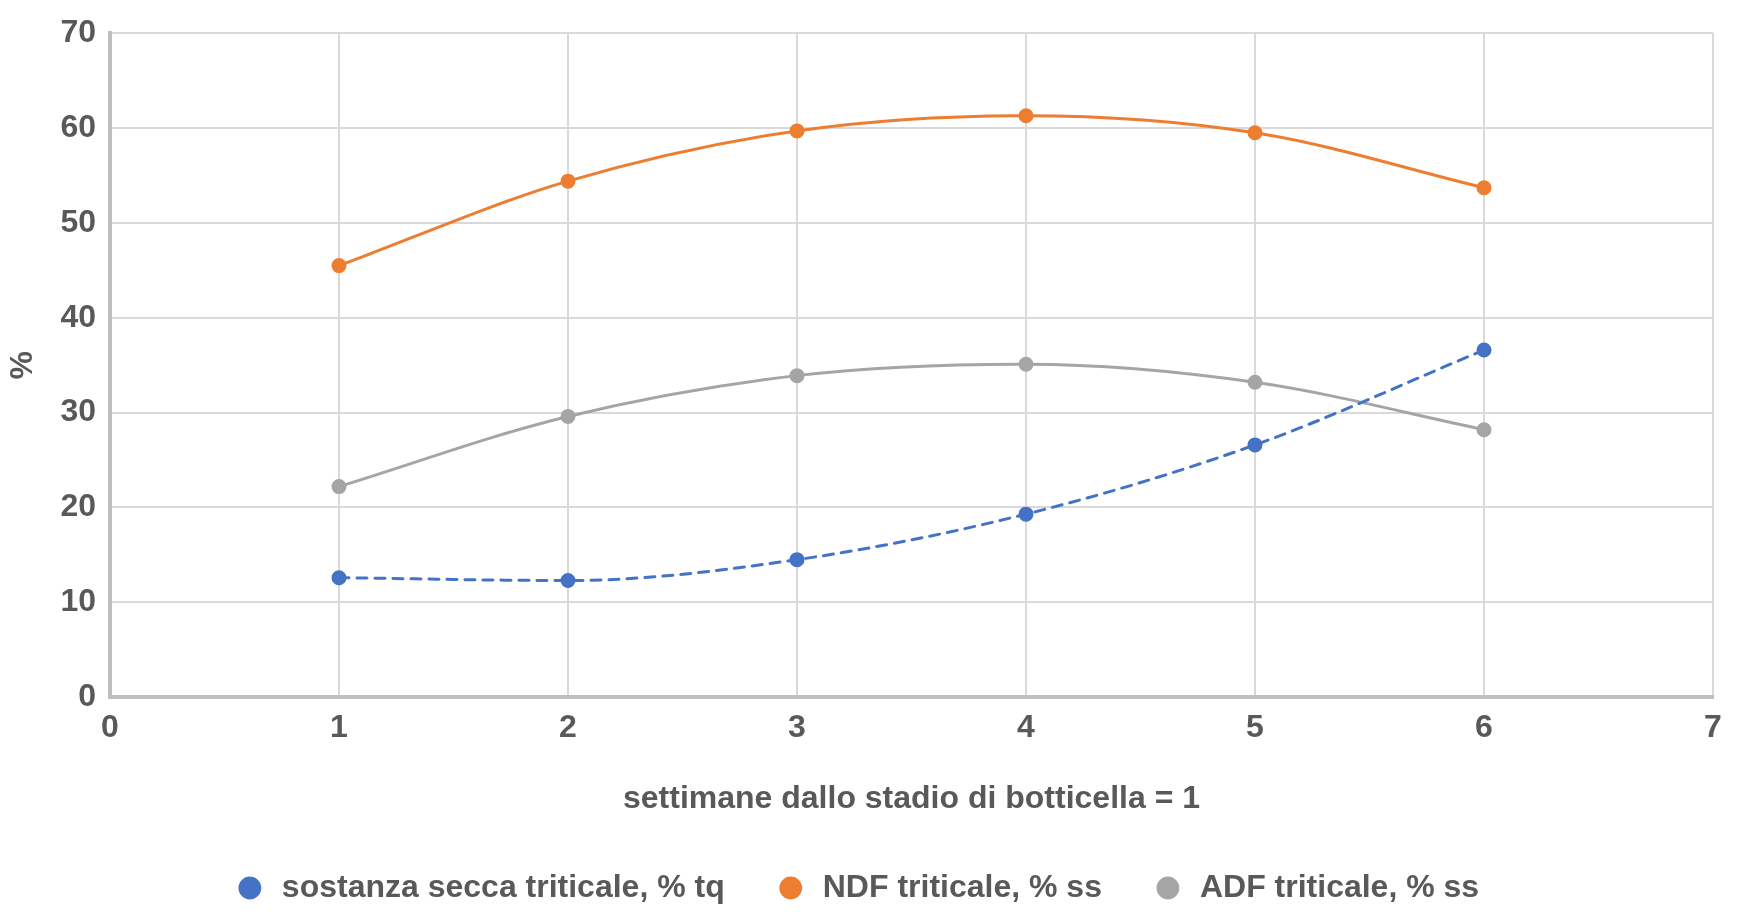  Describe the element at coordinates (1255, 726) in the screenshot. I see `x-tick-label: 5` at that location.